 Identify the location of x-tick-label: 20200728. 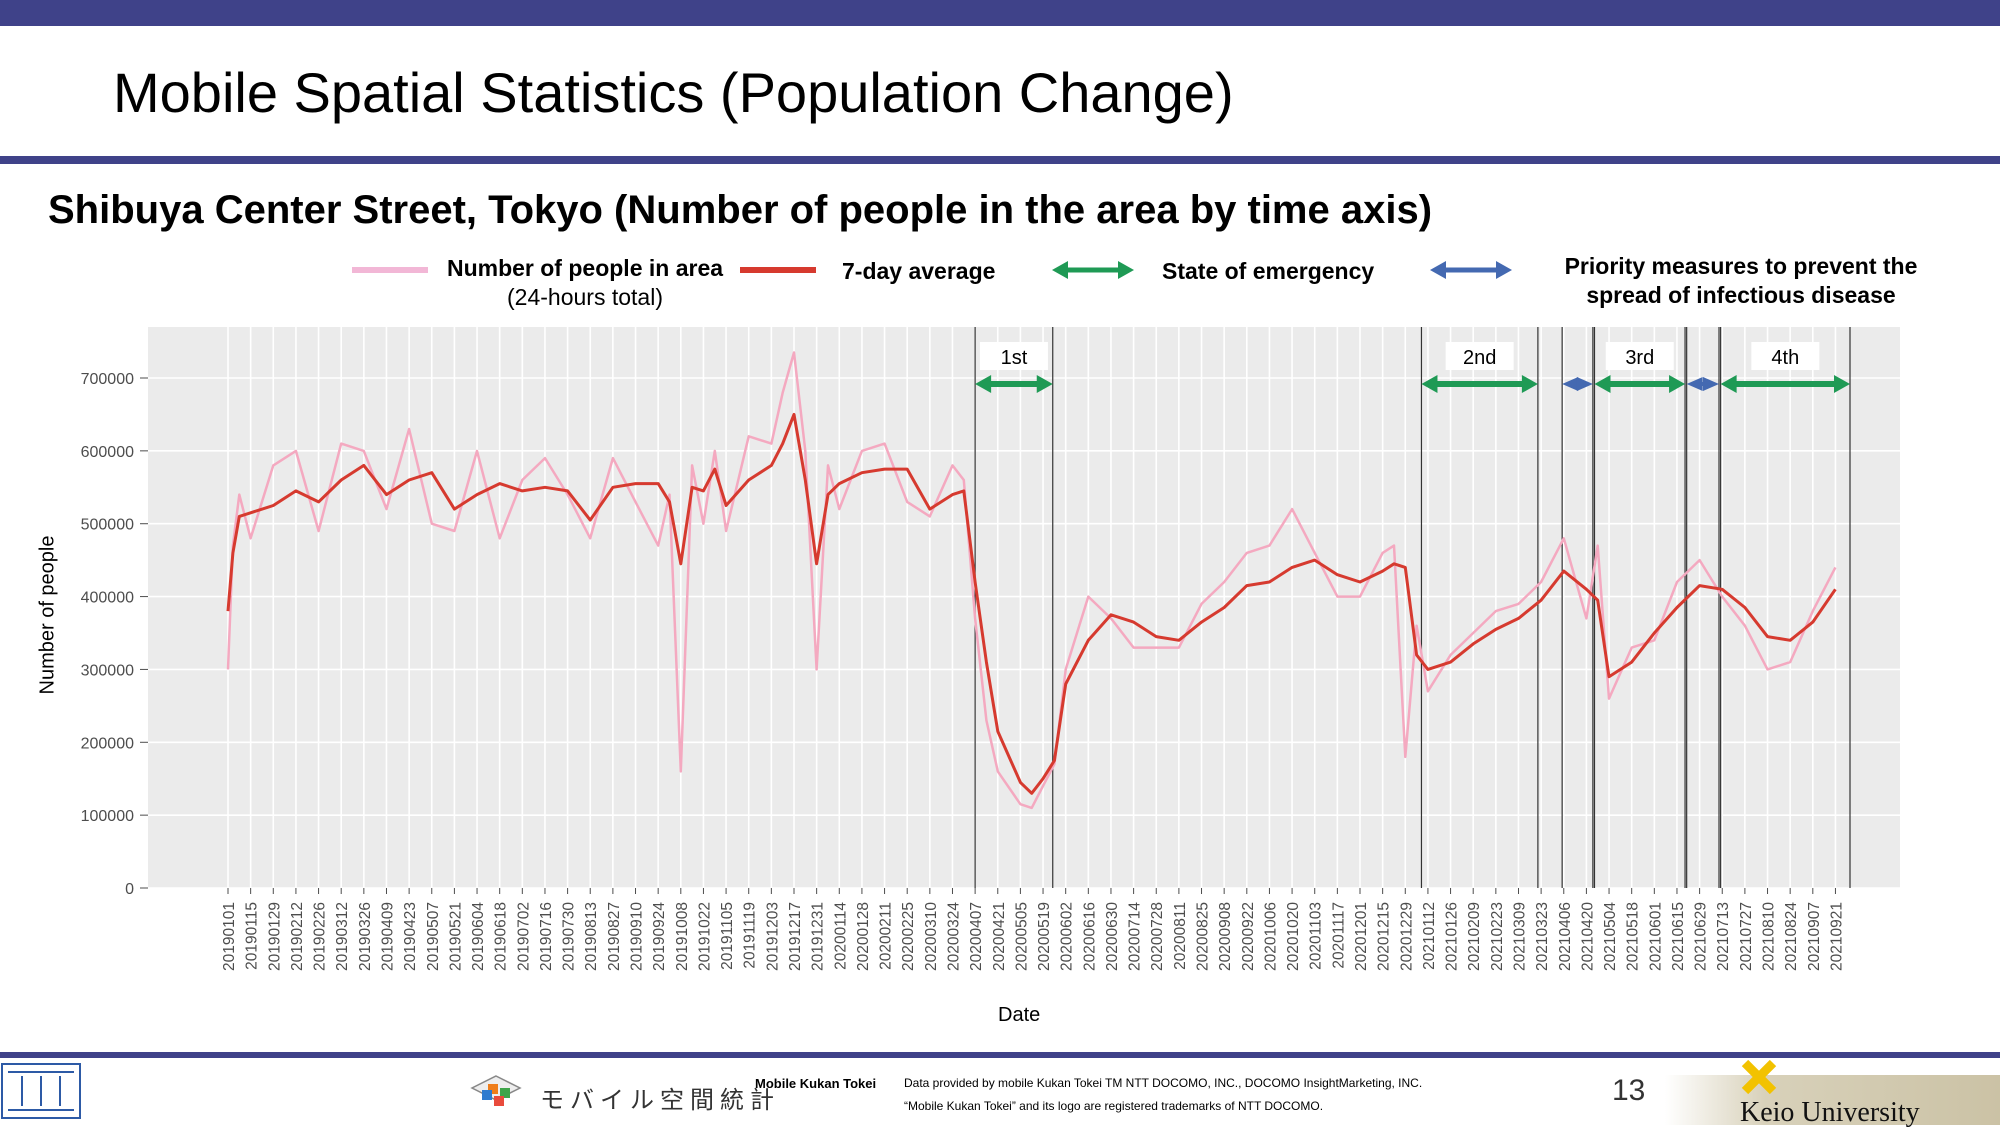
(1157, 936).